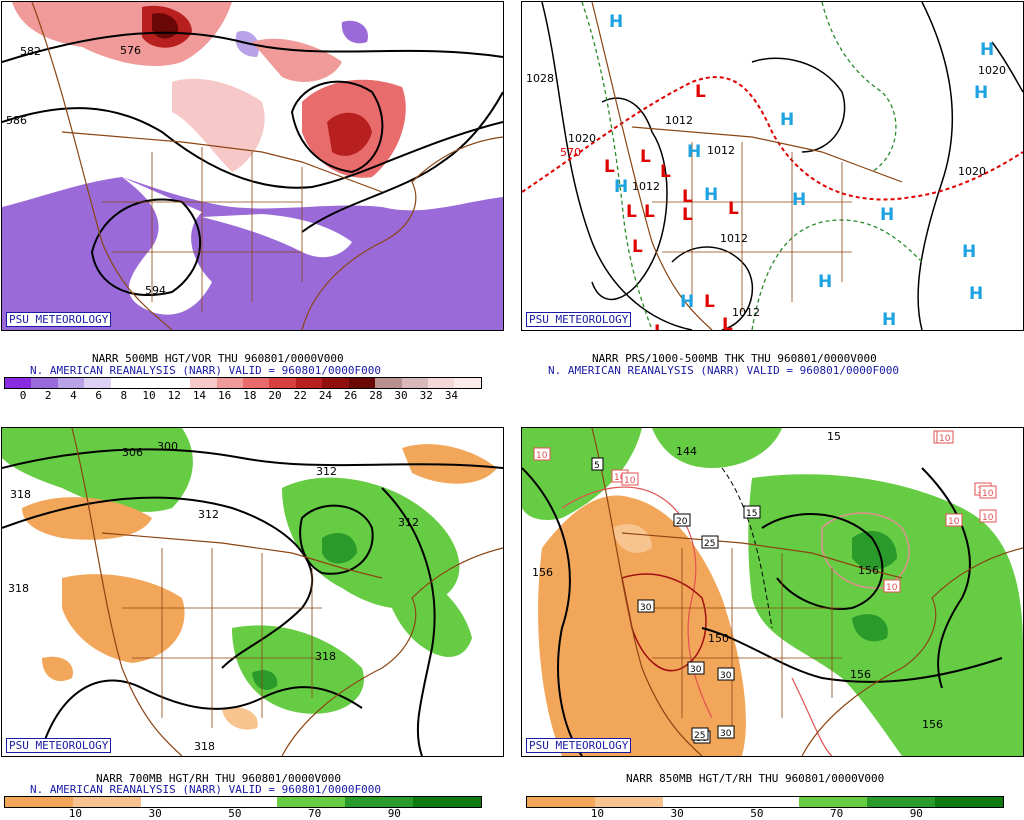 This screenshot has width=1024, height=820. Describe the element at coordinates (718, 638) in the screenshot. I see `height-label: 150` at that location.